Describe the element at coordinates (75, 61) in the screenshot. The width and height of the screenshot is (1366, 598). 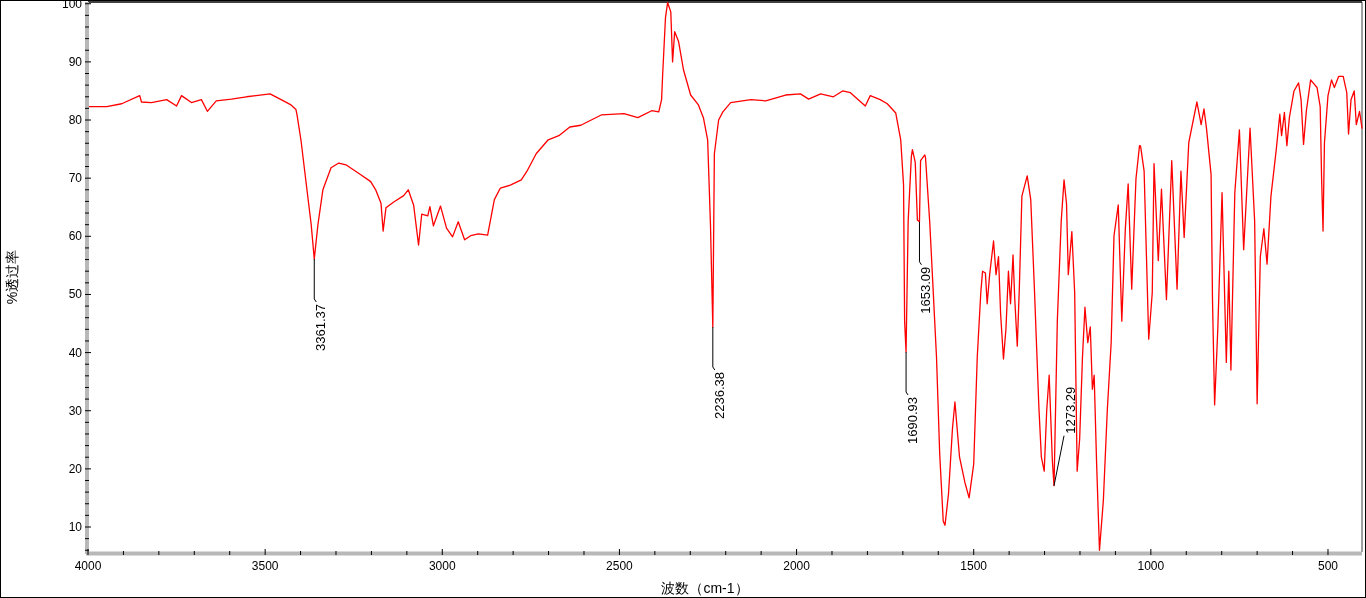
I see `y-tick-label: 90` at that location.